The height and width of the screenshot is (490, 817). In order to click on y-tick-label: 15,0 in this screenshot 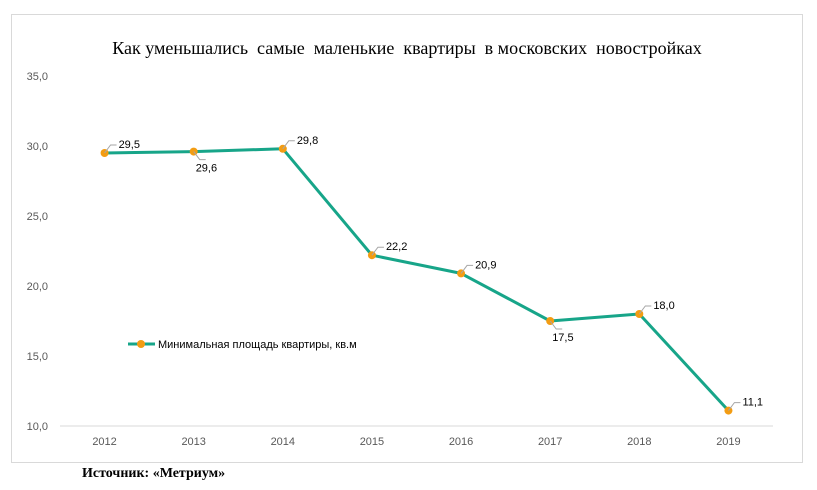, I will do `click(37, 357)`.